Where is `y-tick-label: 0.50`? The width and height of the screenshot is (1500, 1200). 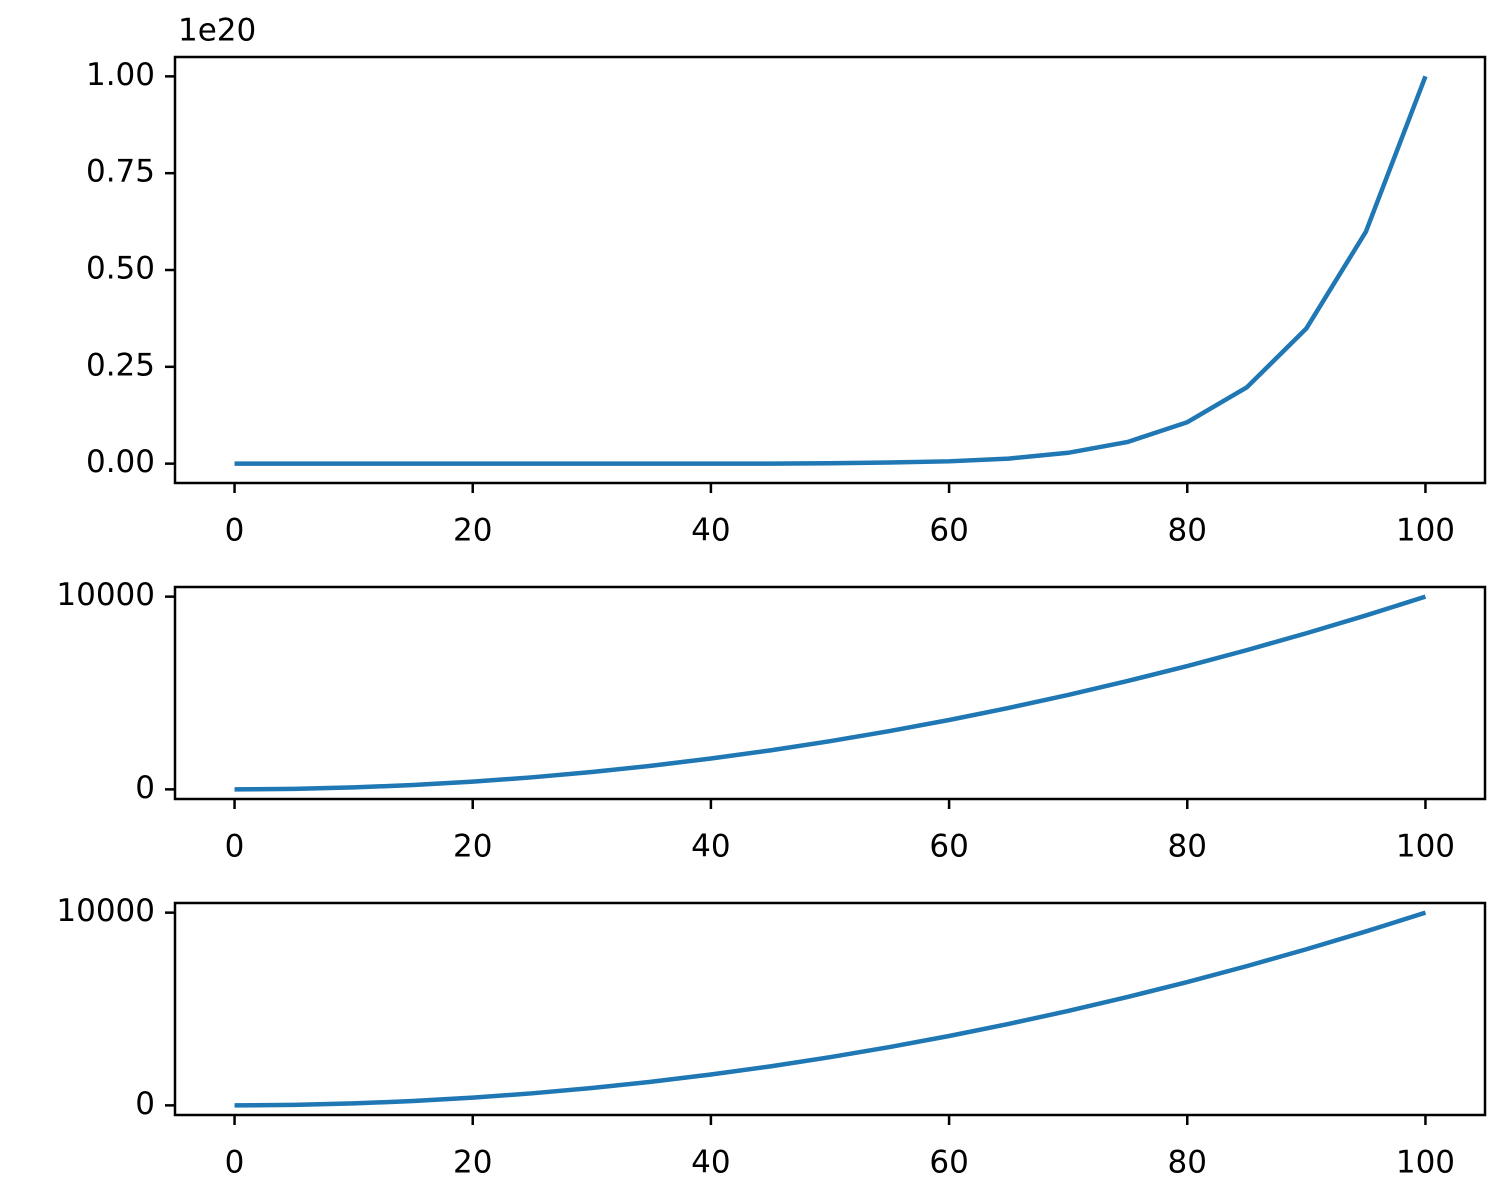 y-tick-label: 0.50 is located at coordinates (120, 269).